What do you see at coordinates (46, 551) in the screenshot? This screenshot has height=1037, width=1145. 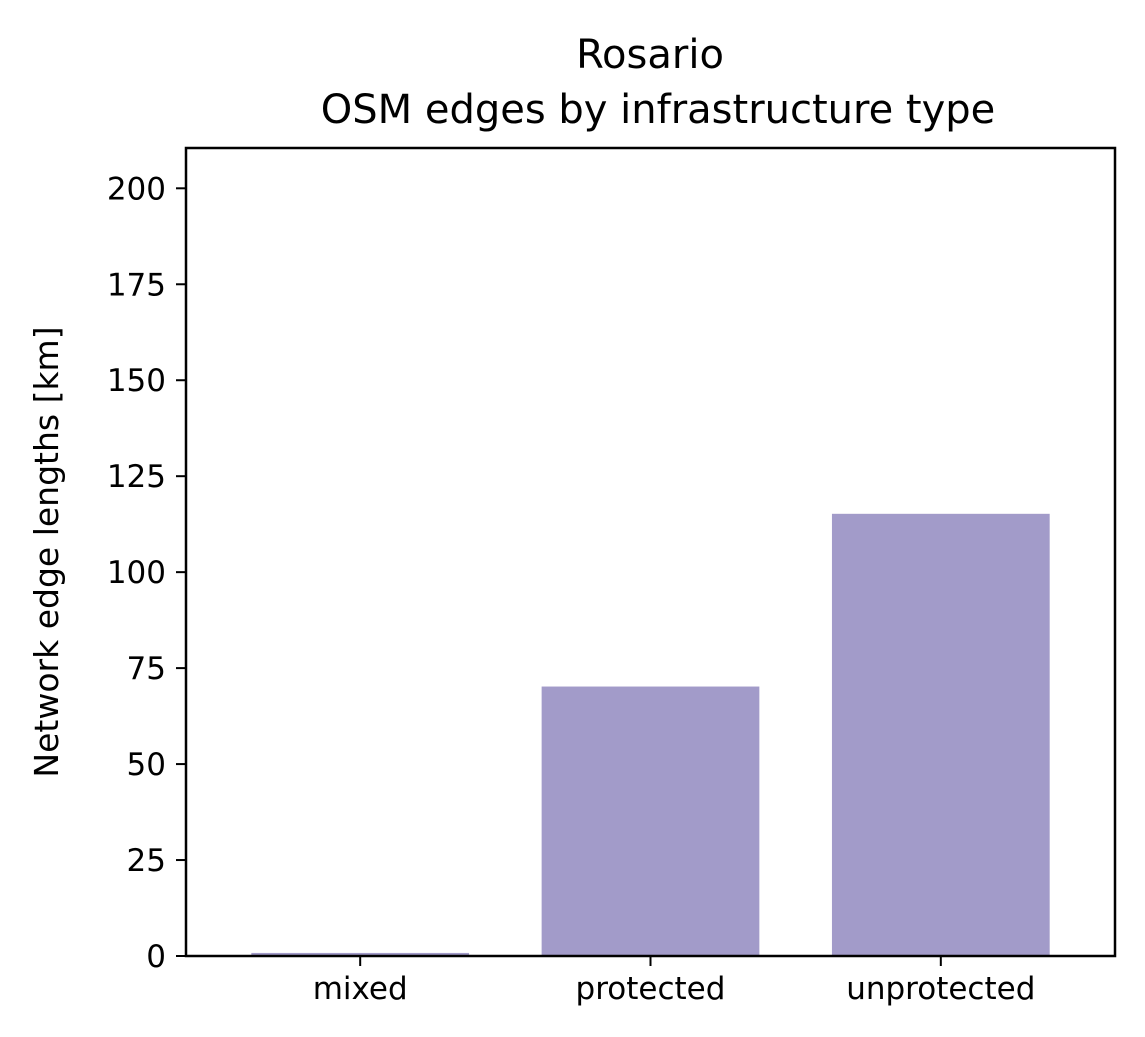 I see `y-axis-label: Network edge lengths [km]` at bounding box center [46, 551].